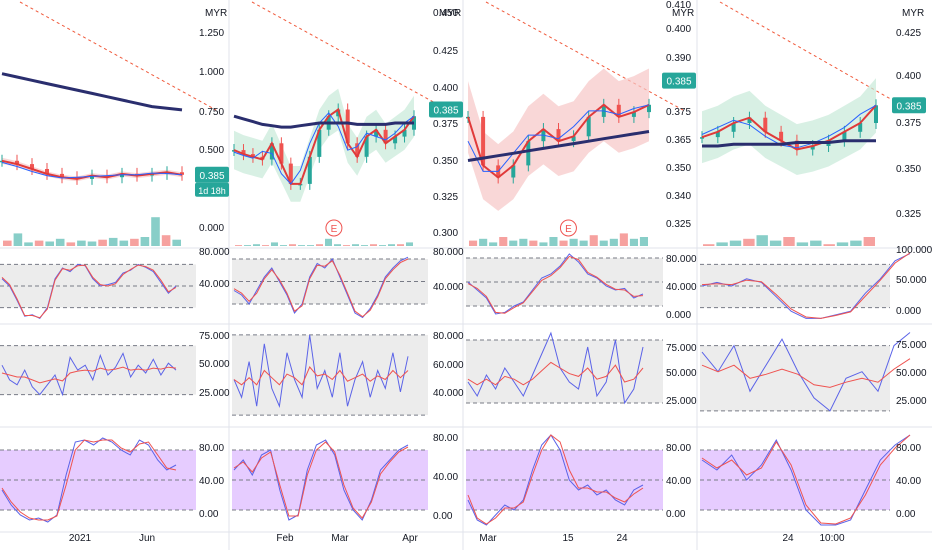  Describe the element at coordinates (80, 538) in the screenshot. I see `time-tick-label: 2021` at that location.